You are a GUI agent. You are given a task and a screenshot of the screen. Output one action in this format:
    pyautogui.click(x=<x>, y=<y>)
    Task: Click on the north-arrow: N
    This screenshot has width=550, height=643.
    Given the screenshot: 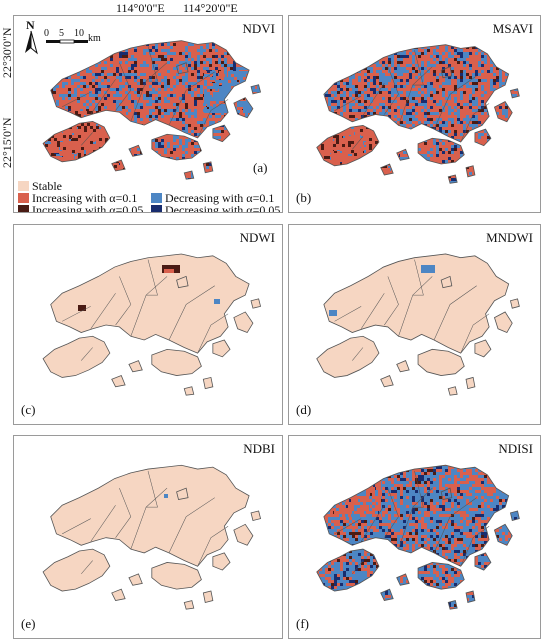 What is the action you would take?
    pyautogui.click(x=31, y=37)
    